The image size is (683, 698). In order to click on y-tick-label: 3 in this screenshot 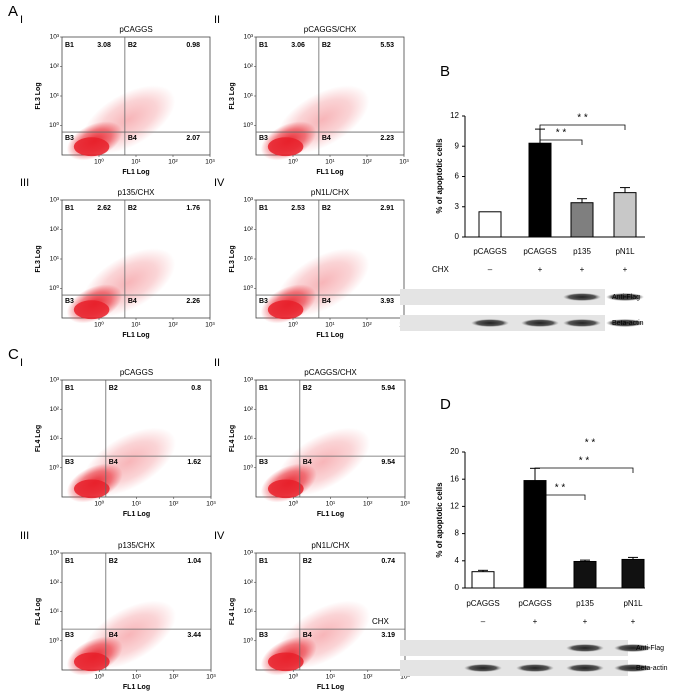, I will do `click(457, 206)`.